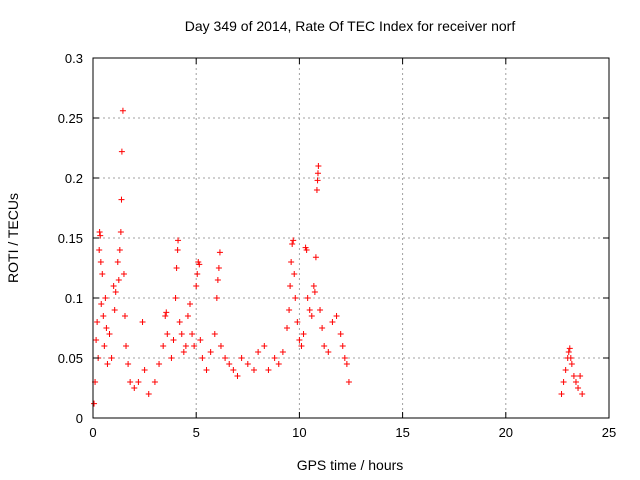 This screenshot has width=640, height=480. Describe the element at coordinates (506, 432) in the screenshot. I see `x-tick-label: 20` at that location.